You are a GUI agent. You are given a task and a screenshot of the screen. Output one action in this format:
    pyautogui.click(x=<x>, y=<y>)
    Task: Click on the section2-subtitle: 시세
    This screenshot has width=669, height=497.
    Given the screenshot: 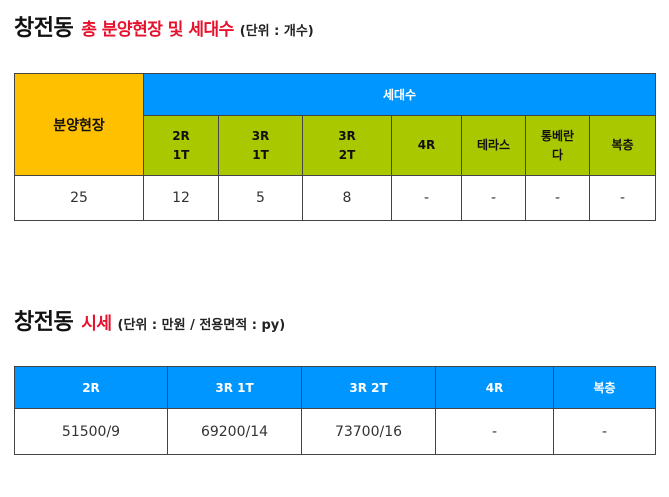 What is the action you would take?
    pyautogui.click(x=96, y=324)
    